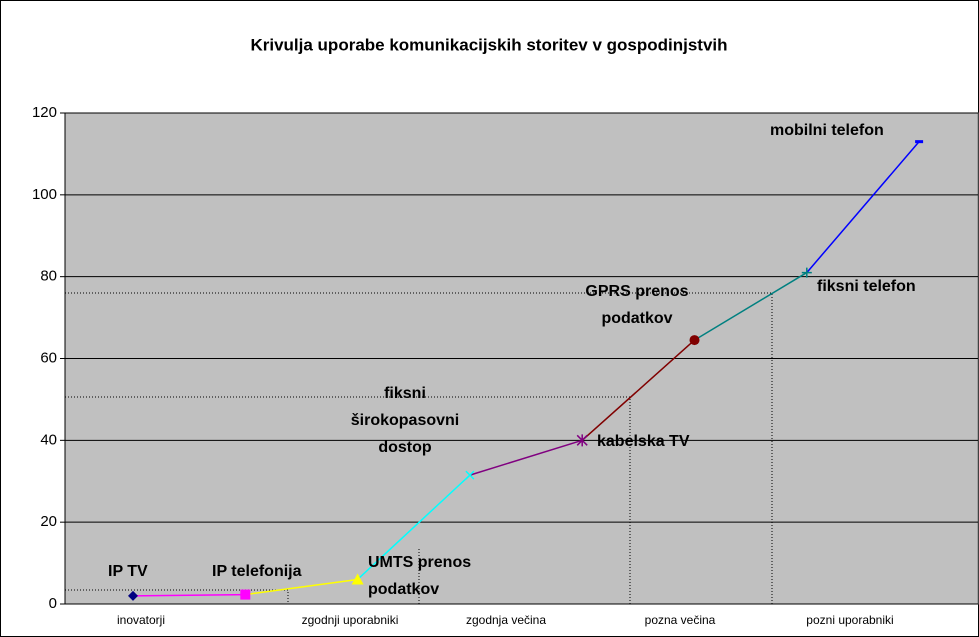 The image size is (979, 637). I want to click on data-label: mobilni telefon, so click(827, 130).